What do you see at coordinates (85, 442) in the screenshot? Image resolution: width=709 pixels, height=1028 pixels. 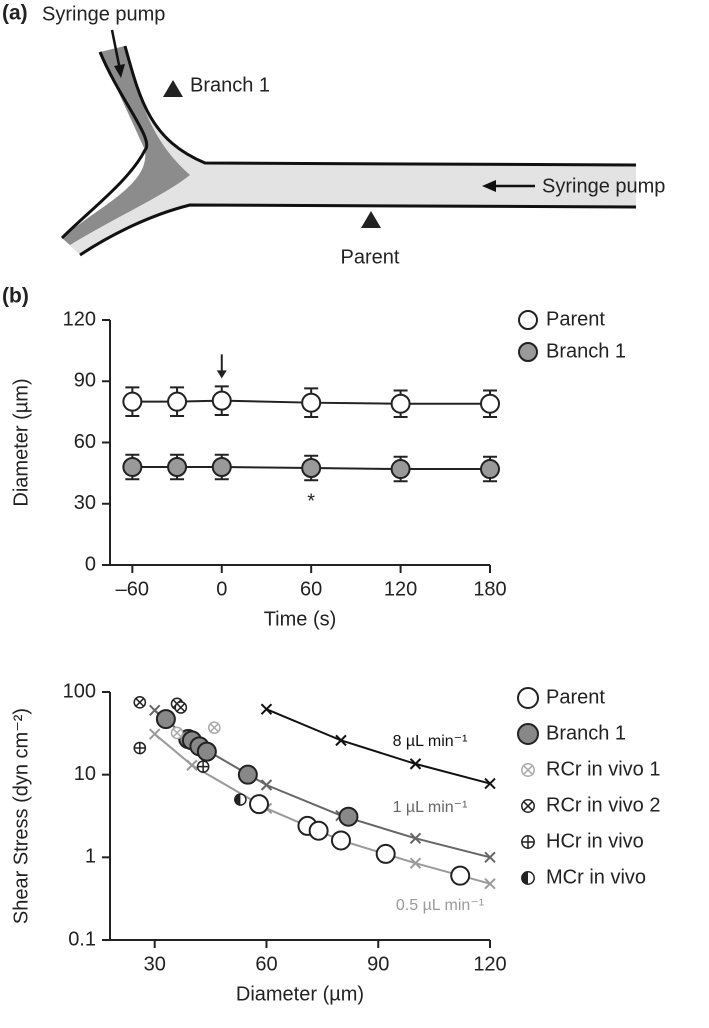 I see `y-tick-label: 60` at bounding box center [85, 442].